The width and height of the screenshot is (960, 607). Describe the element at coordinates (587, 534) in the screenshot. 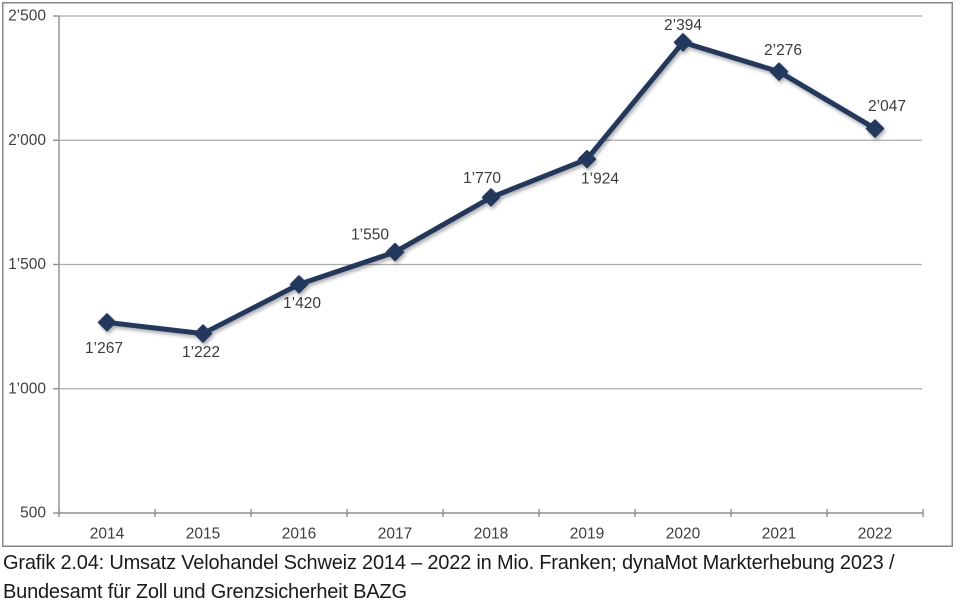

I see `x-axis-label-2019: 2019` at that location.